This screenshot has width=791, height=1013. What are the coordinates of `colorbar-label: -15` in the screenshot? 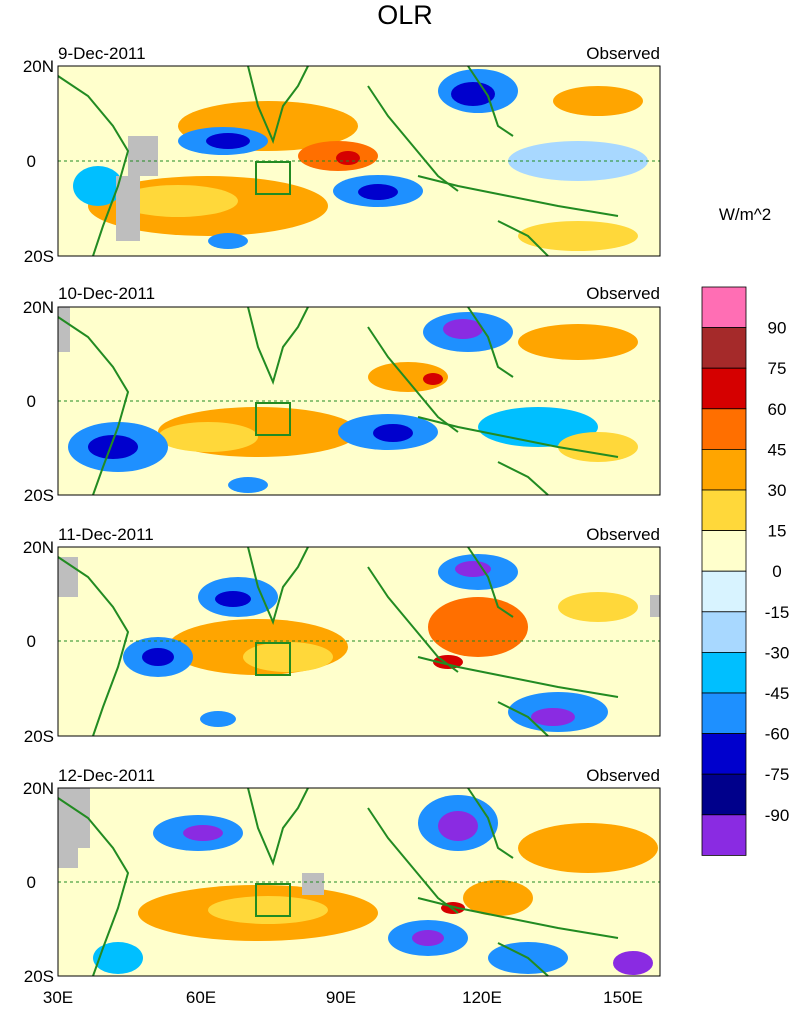 It's located at (777, 612).